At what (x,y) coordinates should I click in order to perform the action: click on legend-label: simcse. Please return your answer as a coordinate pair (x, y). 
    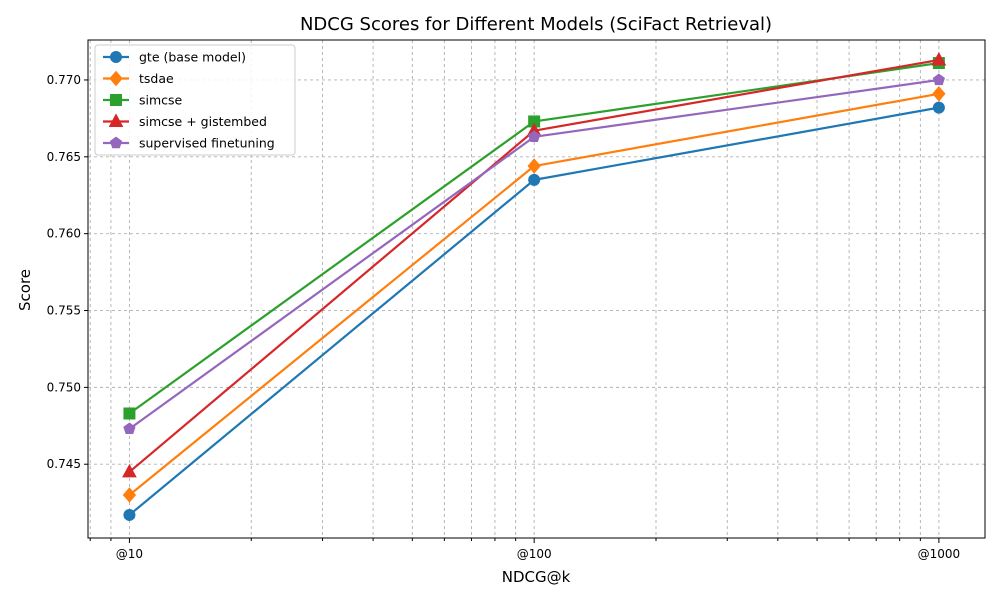
    Looking at the image, I should click on (161, 100).